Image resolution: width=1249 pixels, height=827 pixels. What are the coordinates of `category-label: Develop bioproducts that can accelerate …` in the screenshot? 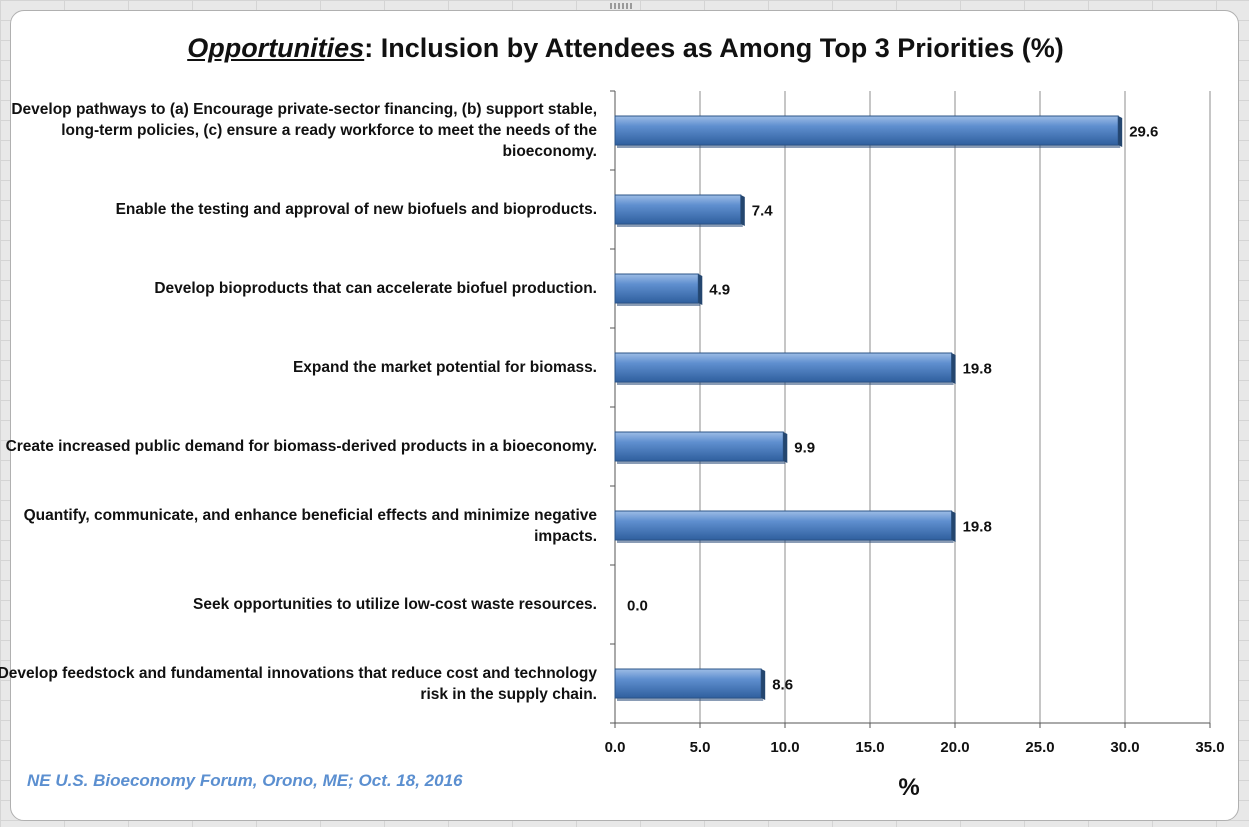 It's located at (375, 288).